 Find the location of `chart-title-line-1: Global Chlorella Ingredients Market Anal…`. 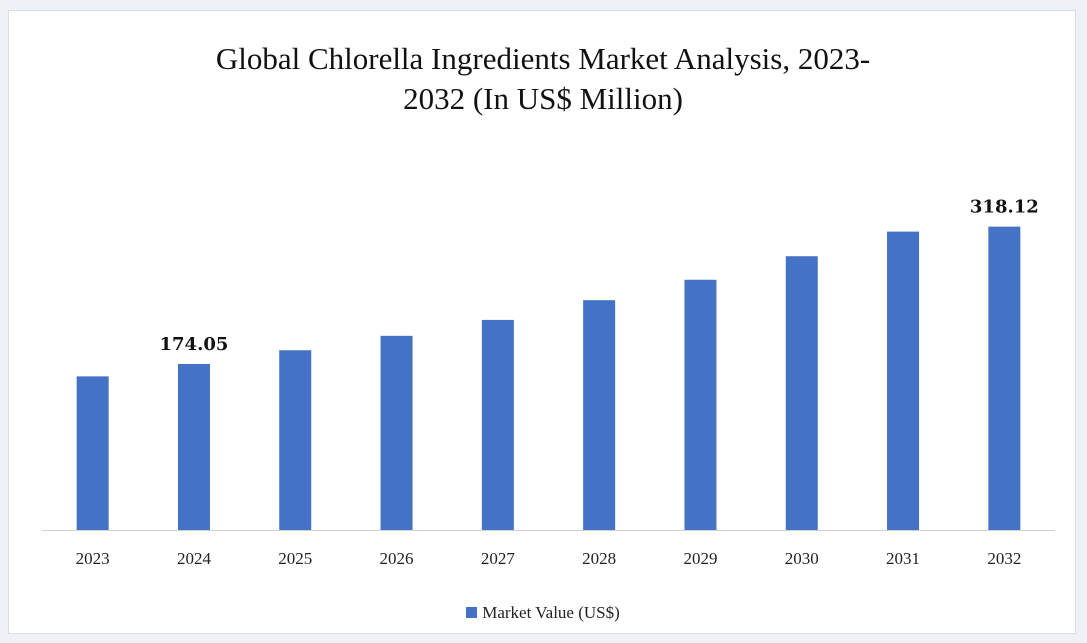

chart-title-line-1: Global Chlorella Ingredients Market Anal… is located at coordinates (543, 58).